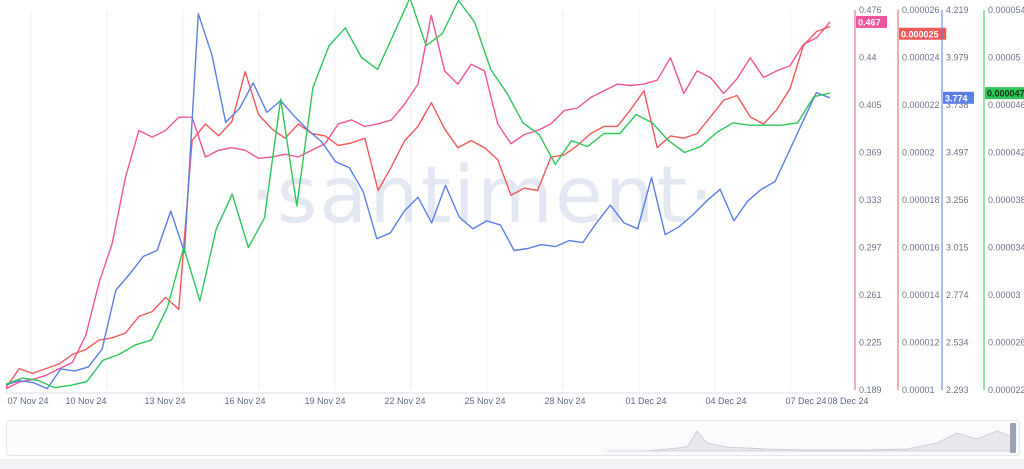 This screenshot has height=469, width=1024. What do you see at coordinates (1004, 295) in the screenshot?
I see `y-tick-label-green: 0.00003` at bounding box center [1004, 295].